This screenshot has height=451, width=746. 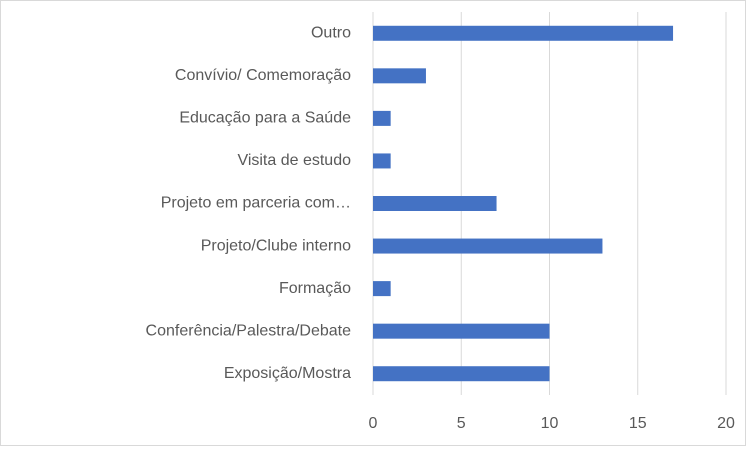 What do you see at coordinates (315, 288) in the screenshot?
I see `y-tick-label: Formação` at bounding box center [315, 288].